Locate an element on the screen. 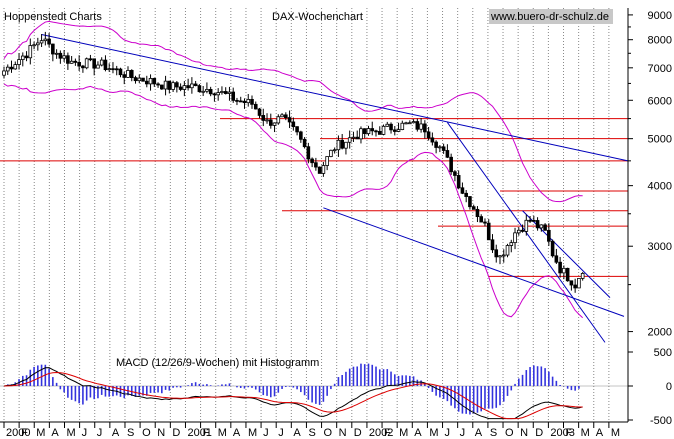 The width and height of the screenshot is (674, 439). x-tick-label: N is located at coordinates (161, 433).